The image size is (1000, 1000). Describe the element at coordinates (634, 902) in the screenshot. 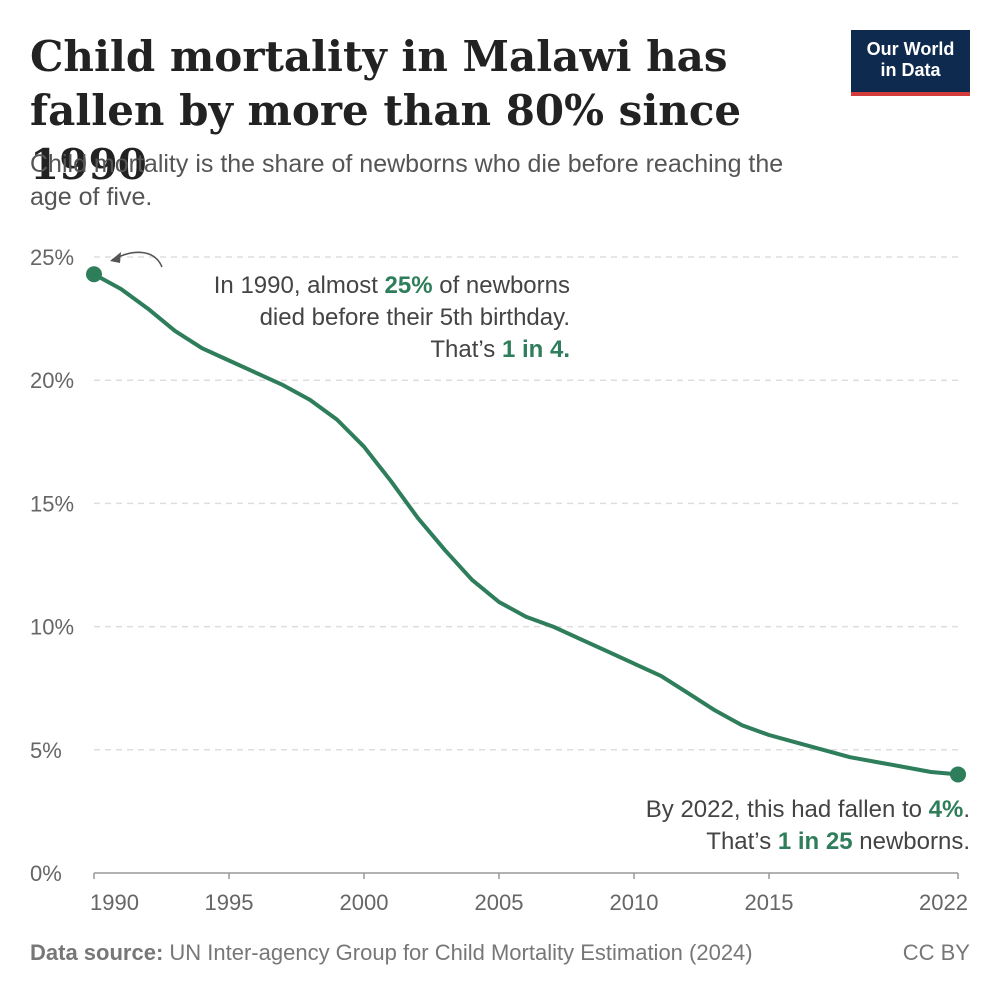

I see `x-tick-label: 2010` at that location.